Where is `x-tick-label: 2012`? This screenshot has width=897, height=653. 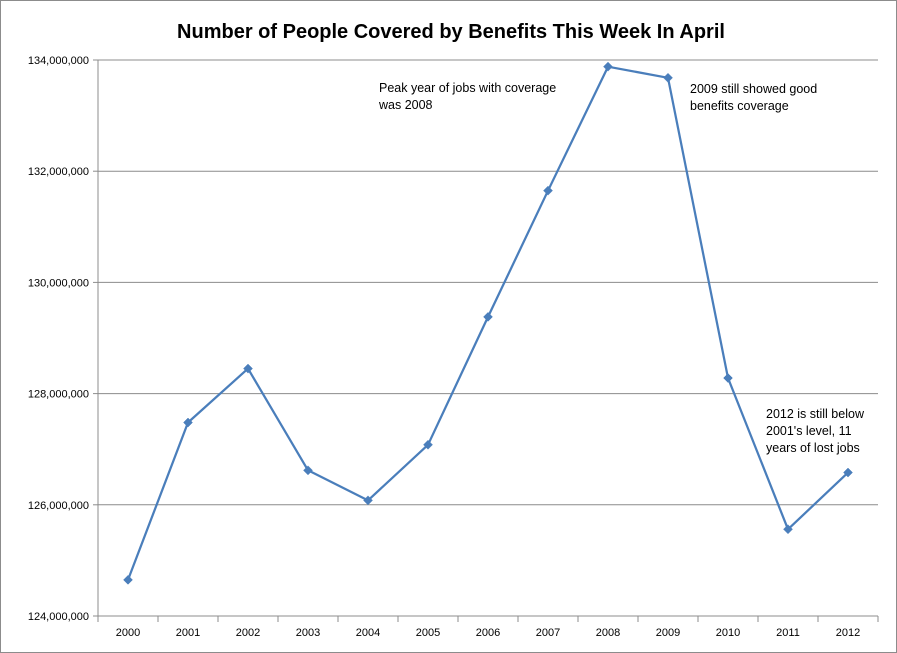 x-tick-label: 2012 is located at coordinates (848, 633).